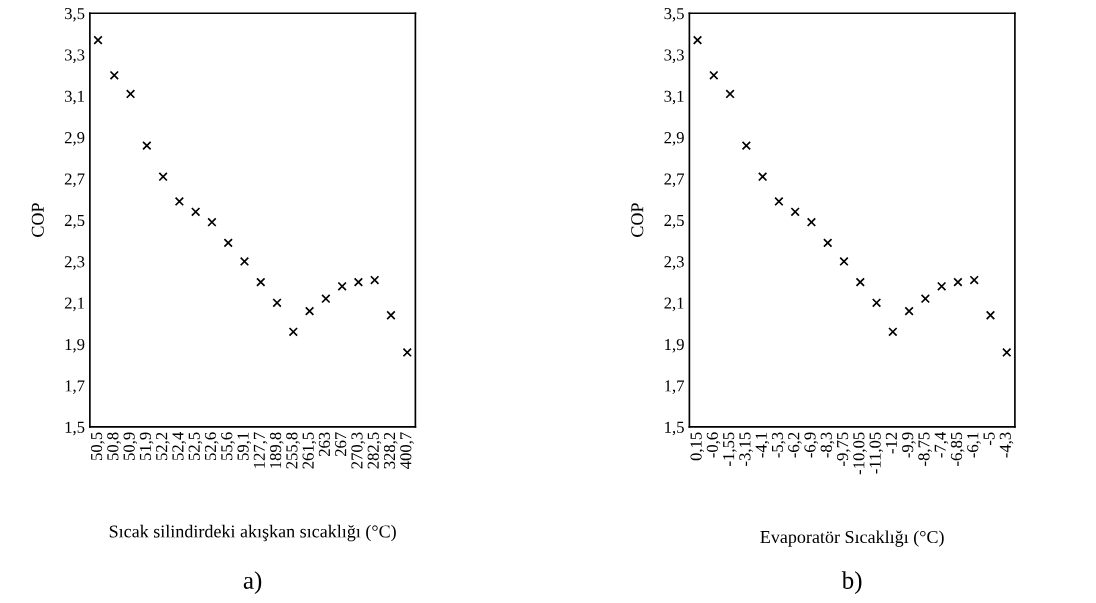 This screenshot has height=603, width=1096. Describe the element at coordinates (762, 445) in the screenshot. I see `x-tick-label: -4,1` at that location.